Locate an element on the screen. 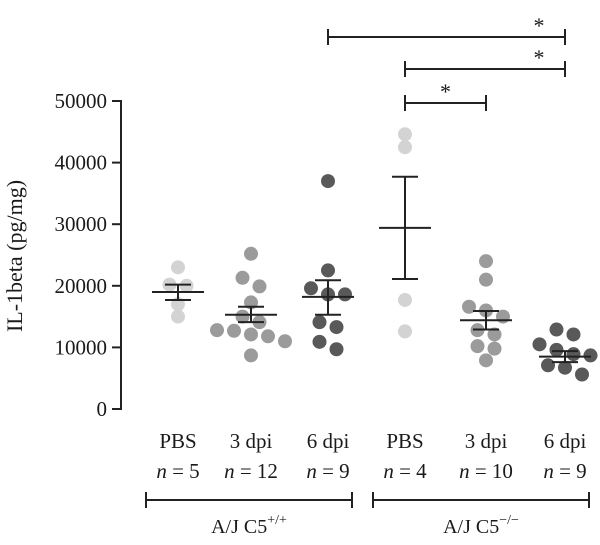  y-tick-label: 0 is located at coordinates (102, 409).